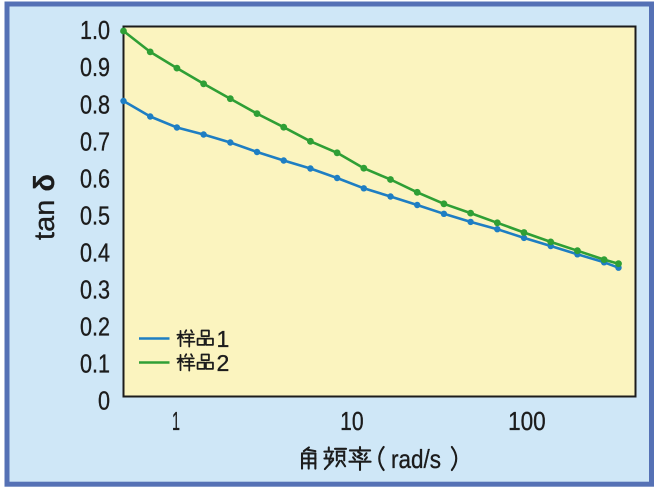 Image resolution: width=658 pixels, height=489 pixels. I want to click on svg-text: 0, so click(104, 401).